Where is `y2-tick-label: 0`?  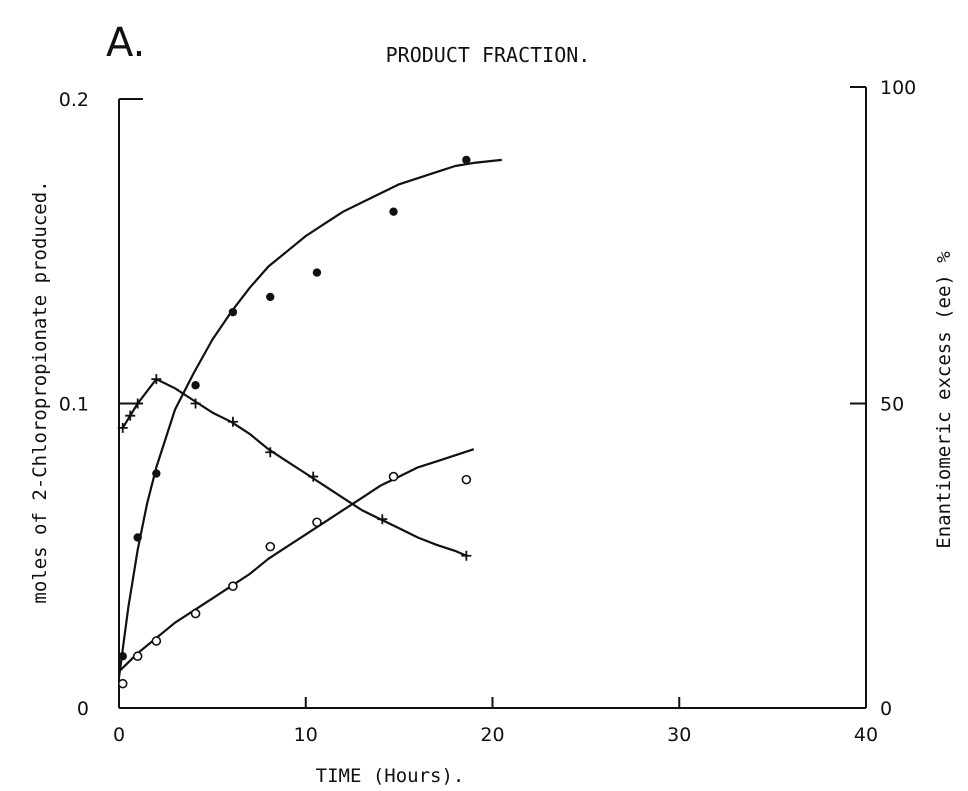
y2-tick-label: 0 is located at coordinates (886, 709).